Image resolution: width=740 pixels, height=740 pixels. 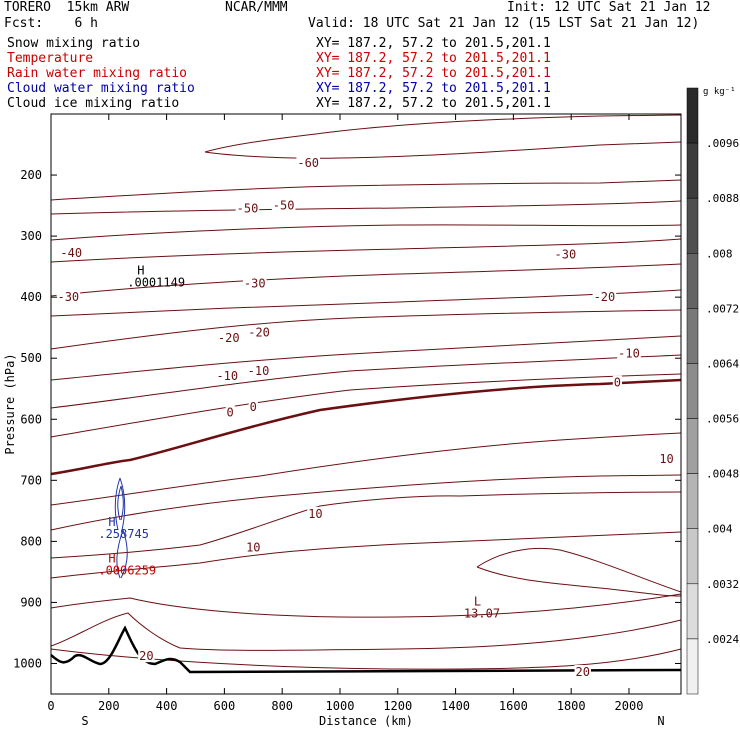 What do you see at coordinates (31, 480) in the screenshot?
I see `y-tick-label: 700` at bounding box center [31, 480].